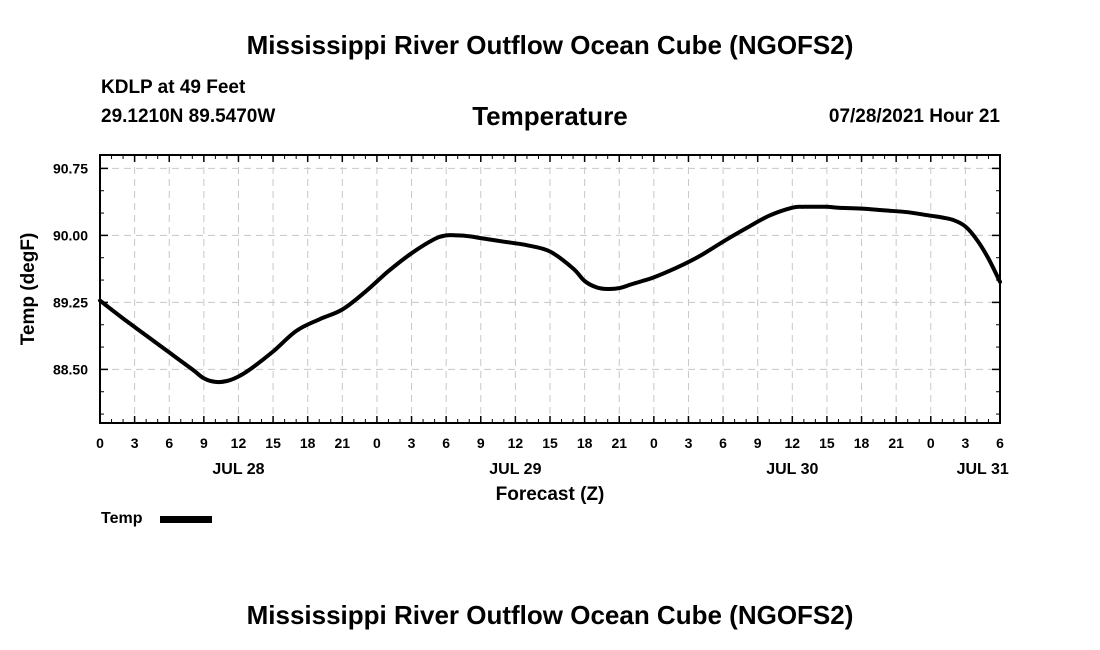  Describe the element at coordinates (70, 235) in the screenshot. I see `y-tick-label: 90.00` at that location.